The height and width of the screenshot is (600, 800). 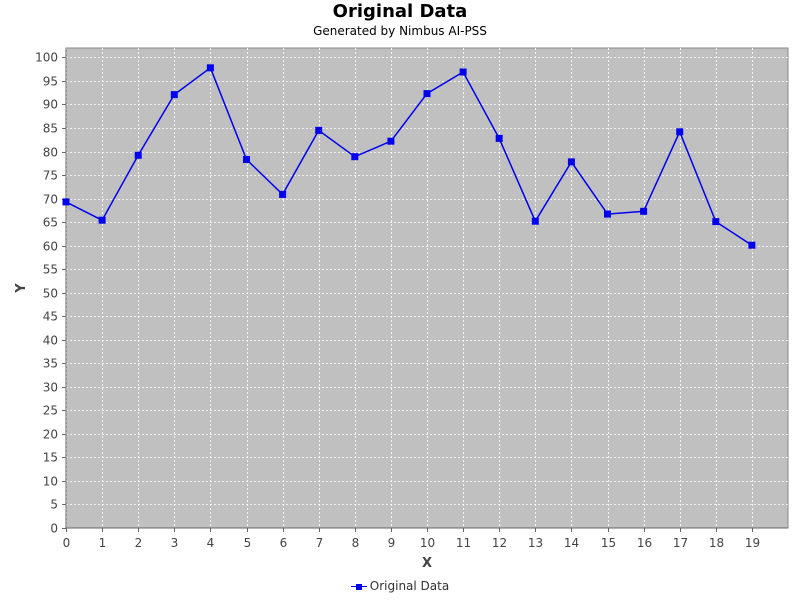 What do you see at coordinates (463, 543) in the screenshot?
I see `x-tick-label: 11` at bounding box center [463, 543].